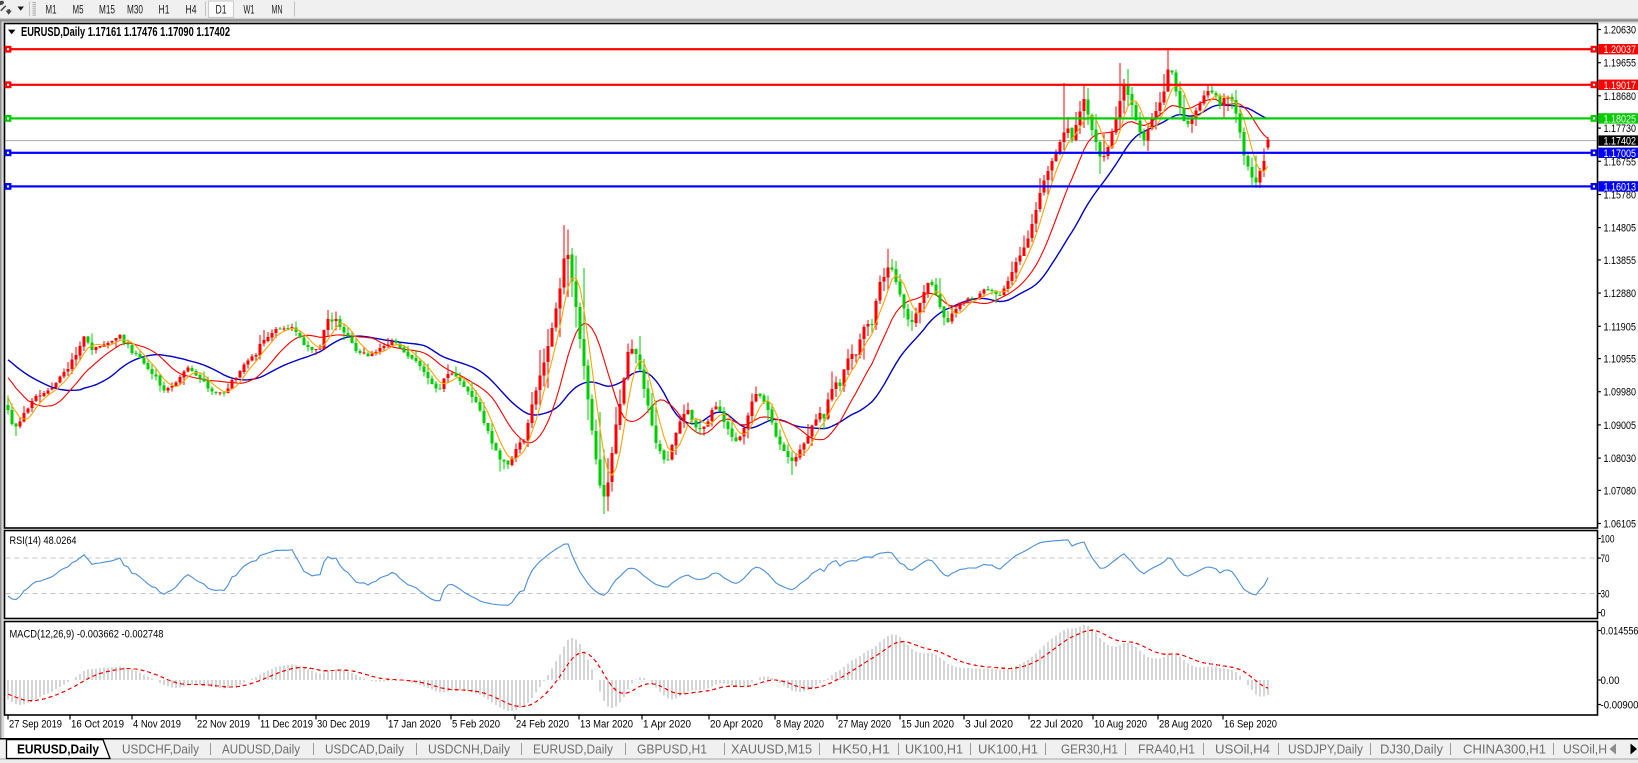 Image resolution: width=1638 pixels, height=763 pixels. What do you see at coordinates (736, 725) in the screenshot?
I see `svg-text: 20 Apr 2020` at bounding box center [736, 725].